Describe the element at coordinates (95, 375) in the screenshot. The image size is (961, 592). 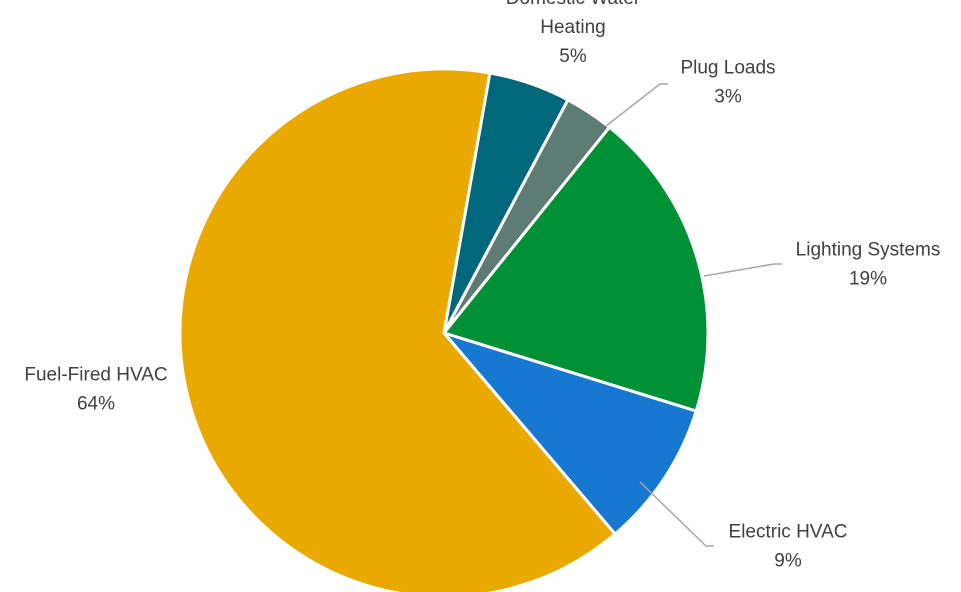
I see `slice-name-label-fuel-fired-hvac: Fuel-Fired HVAC` at that location.